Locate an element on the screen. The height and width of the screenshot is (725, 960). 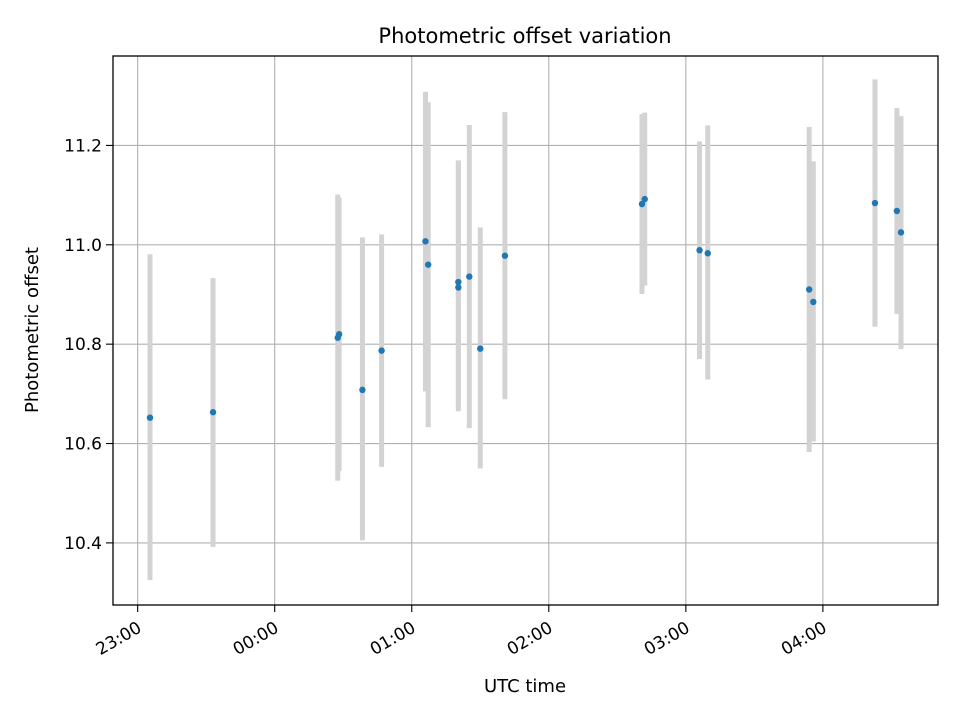
x-tick-label: 23:00 is located at coordinates (119, 639).